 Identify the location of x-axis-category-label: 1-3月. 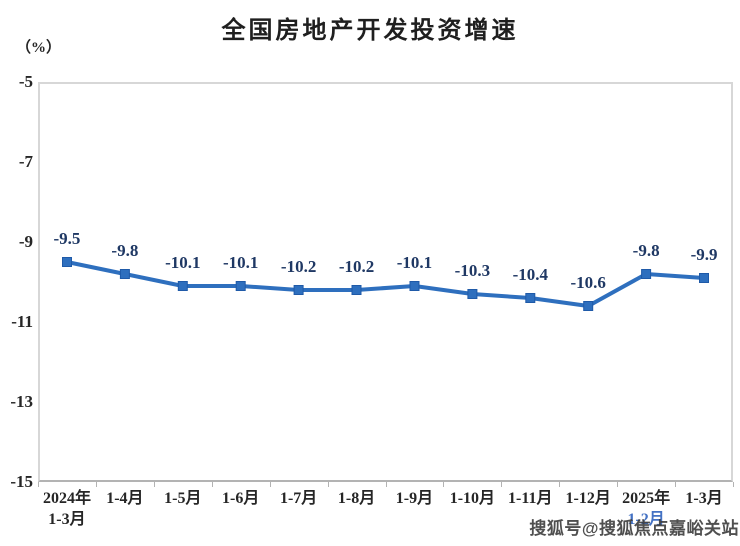
(704, 498).